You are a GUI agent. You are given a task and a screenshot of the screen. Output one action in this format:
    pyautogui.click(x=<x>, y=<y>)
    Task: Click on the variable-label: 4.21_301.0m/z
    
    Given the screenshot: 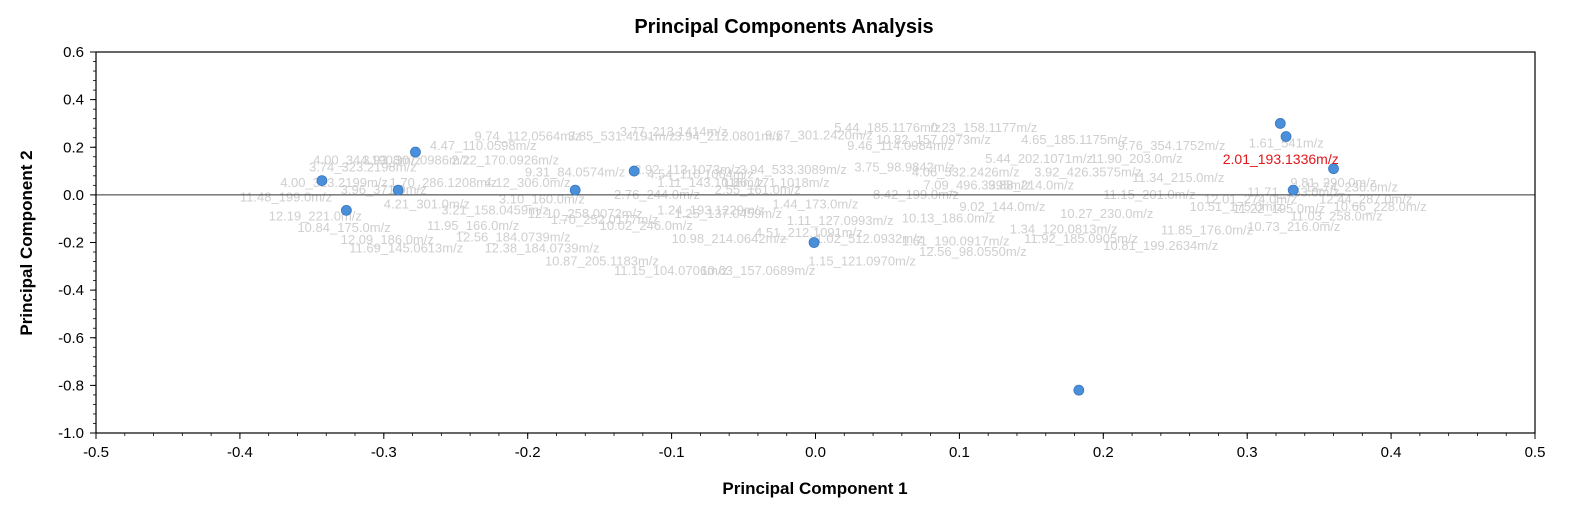 What is the action you would take?
    pyautogui.click(x=427, y=203)
    